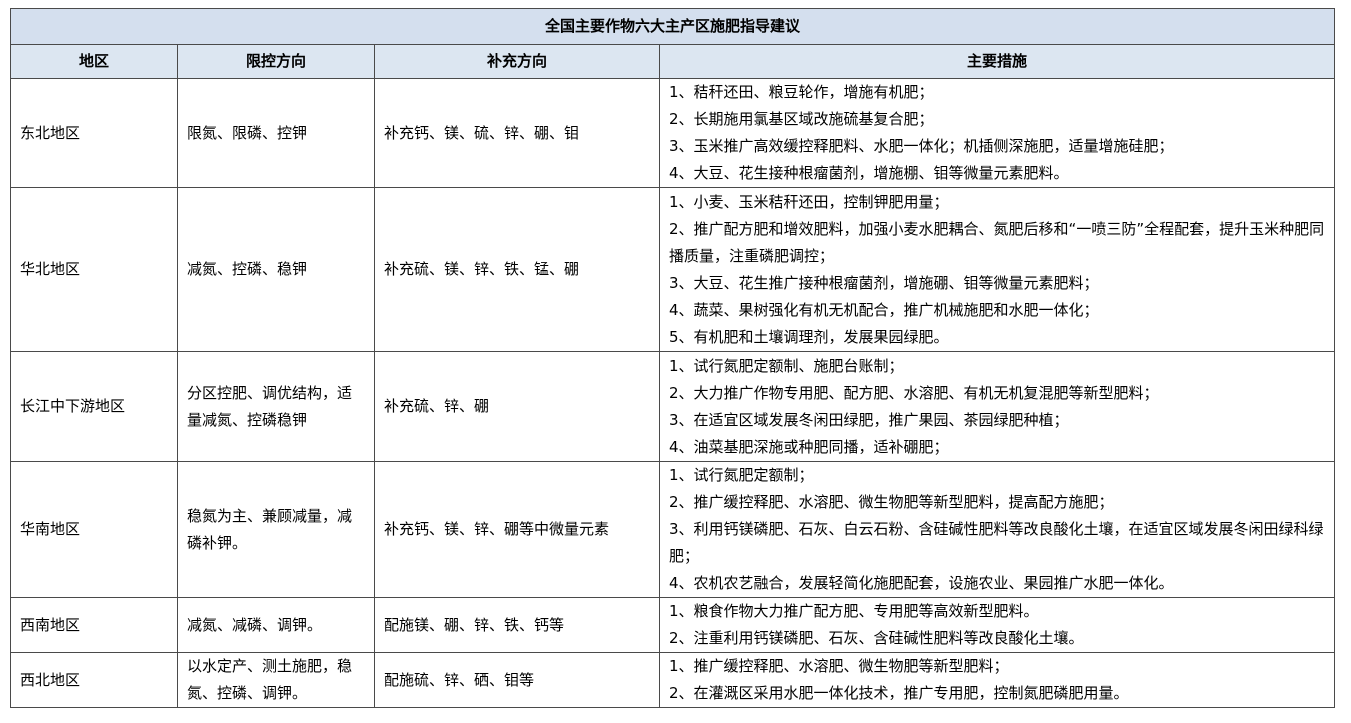 The image size is (1351, 723). What do you see at coordinates (869, 173) in the screenshot?
I see `measure-item: 4、大豆、花生接种根瘤菌剂，增施棚、钼等微量元素肥料。` at bounding box center [869, 173].